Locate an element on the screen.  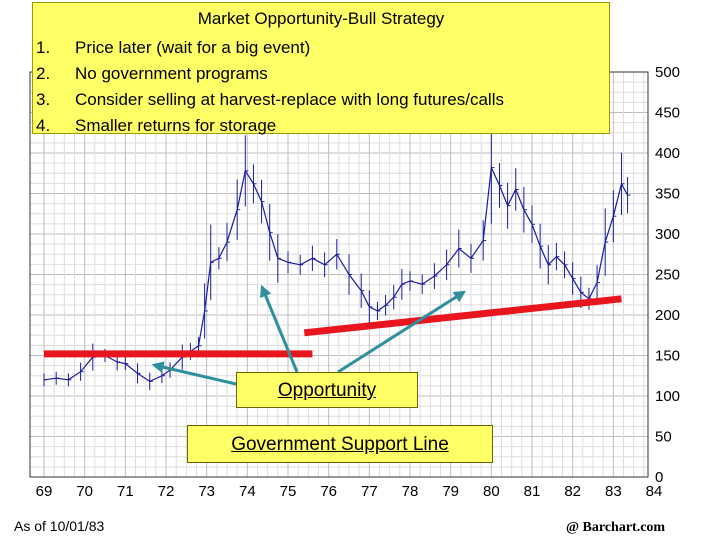
x-tick-label: 77 is located at coordinates (369, 491).